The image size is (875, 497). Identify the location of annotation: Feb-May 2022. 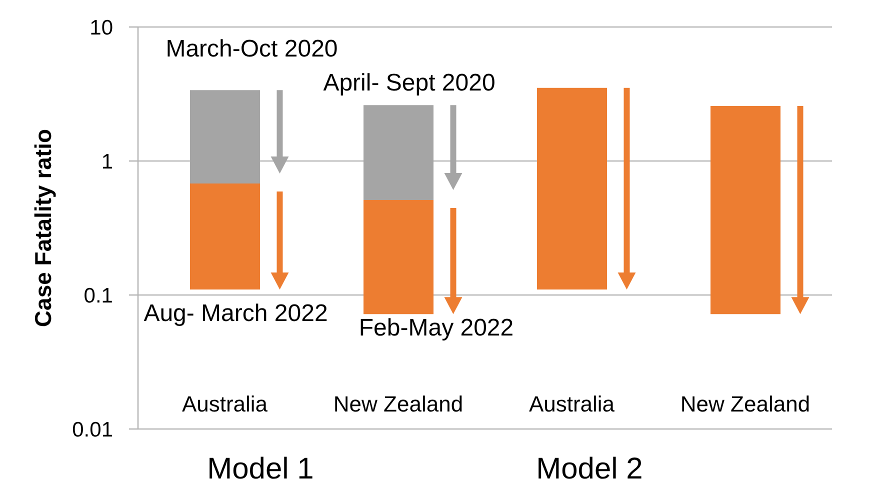
(436, 328).